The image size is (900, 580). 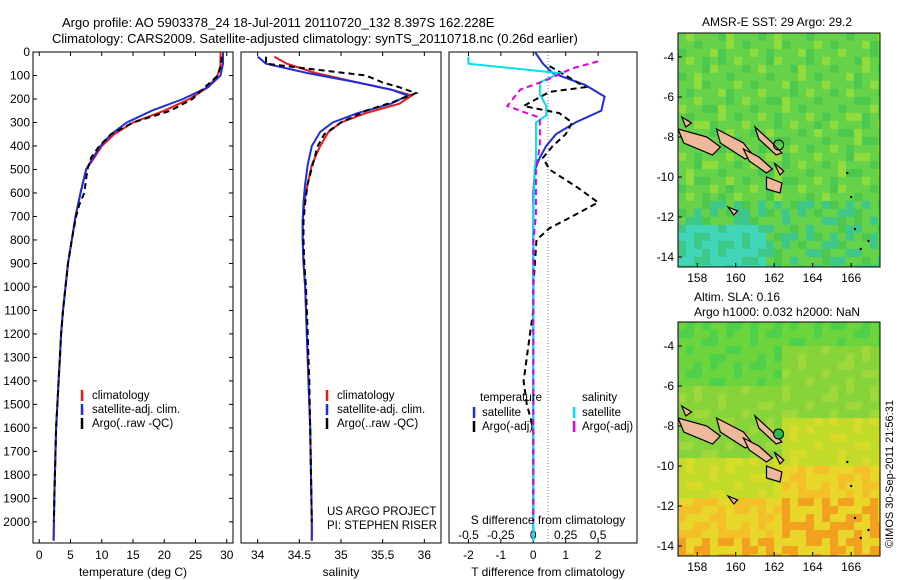 I want to click on depth-tick-label: 1600, so click(x=16, y=428).